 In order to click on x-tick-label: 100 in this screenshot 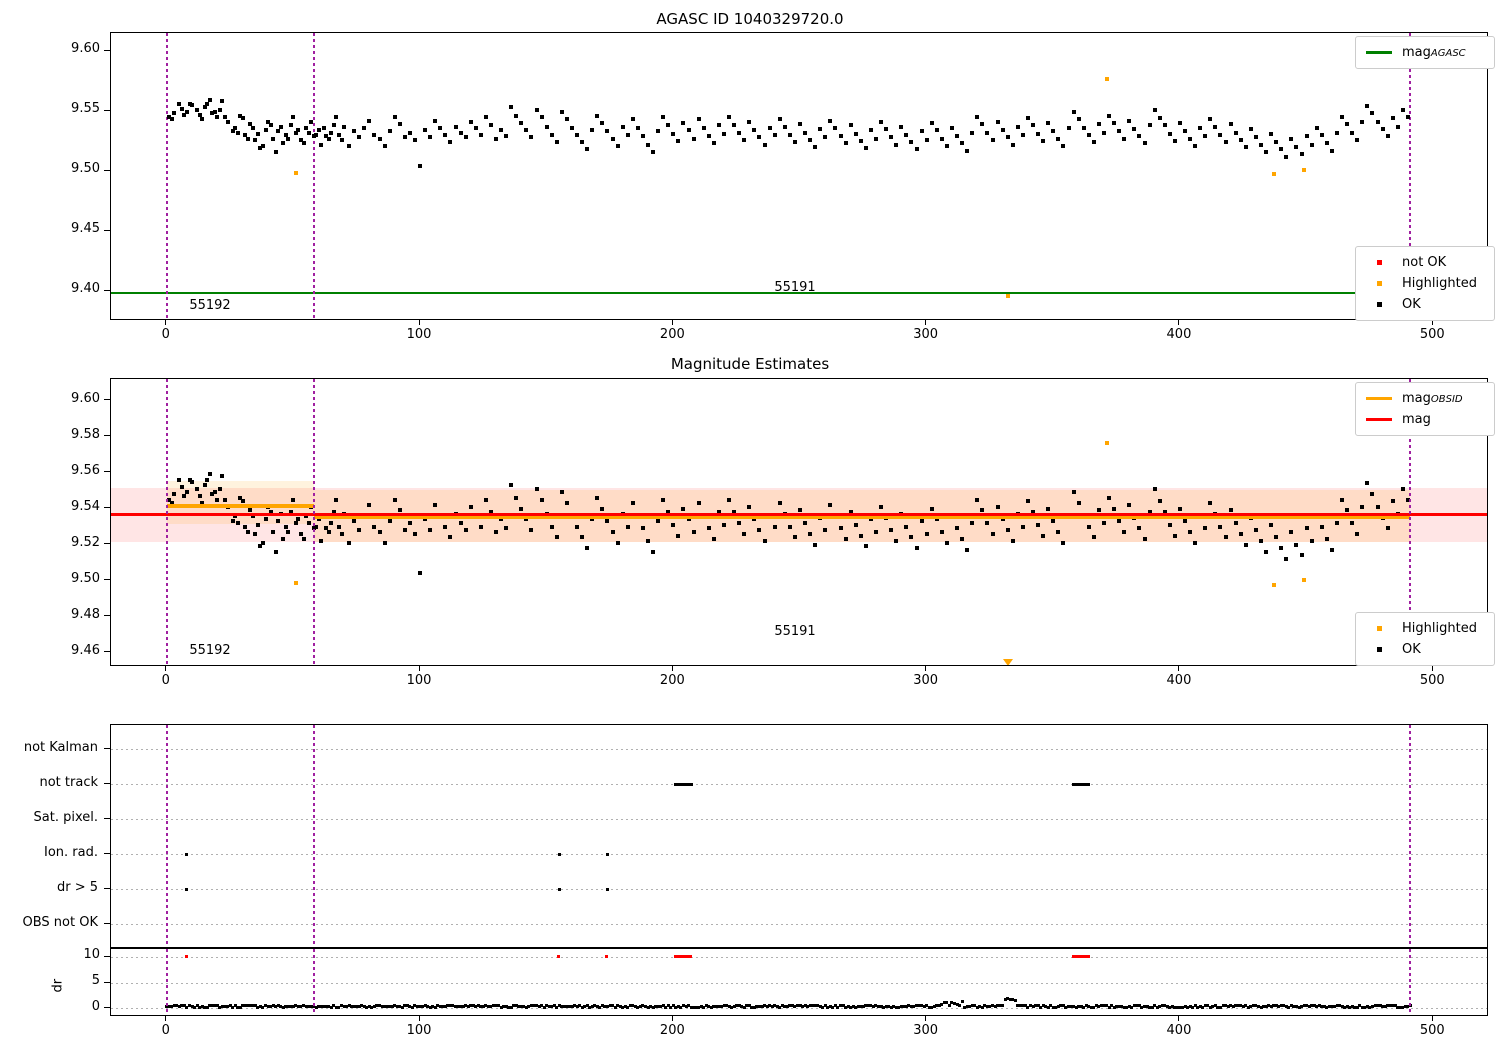, I will do `click(419, 1030)`.